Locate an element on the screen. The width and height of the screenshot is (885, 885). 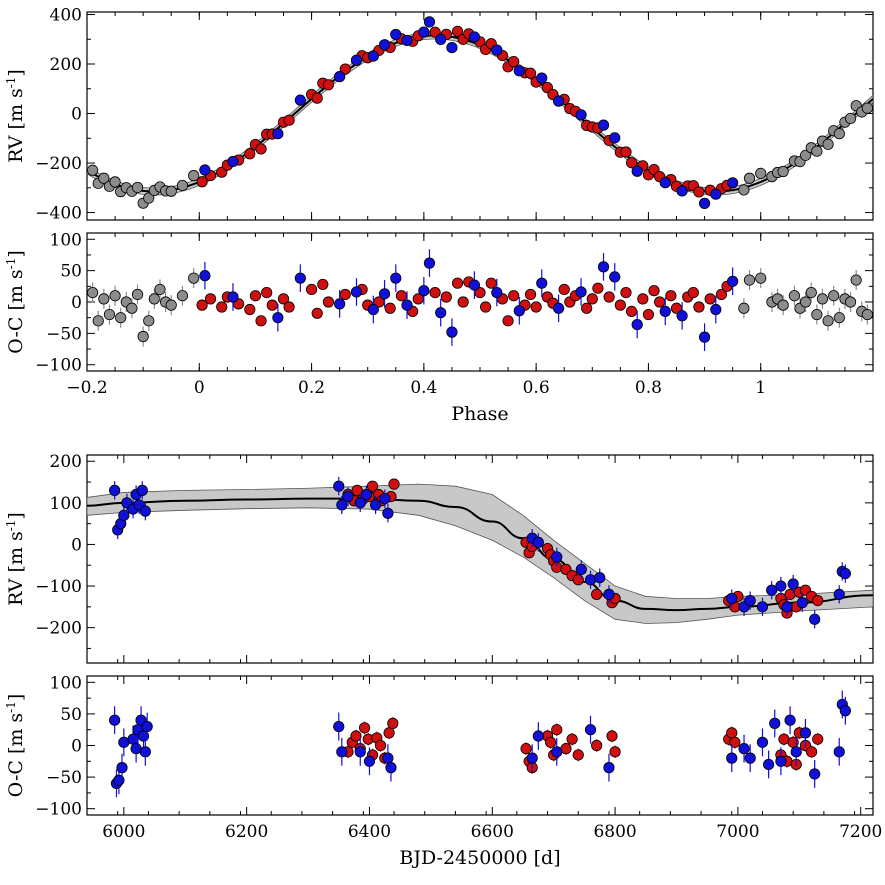
x-tick-label: 6200 is located at coordinates (246, 832).